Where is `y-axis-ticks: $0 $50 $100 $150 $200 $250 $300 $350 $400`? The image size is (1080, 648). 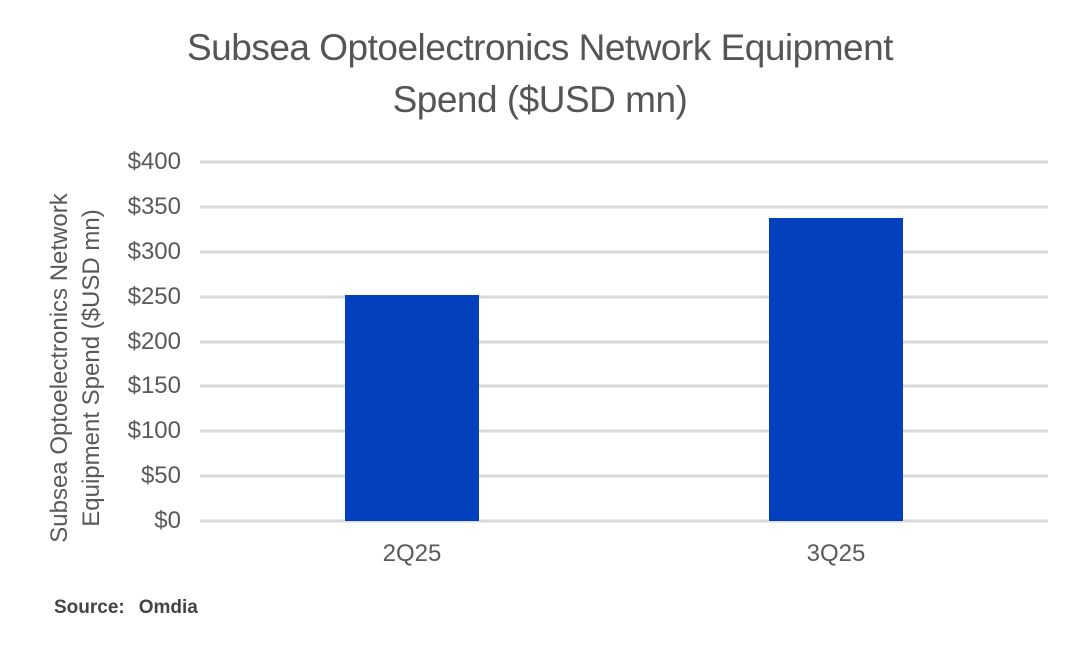 y-axis-ticks: $0 $50 $100 $150 $200 $250 $300 $350 $400 is located at coordinates (120, 341).